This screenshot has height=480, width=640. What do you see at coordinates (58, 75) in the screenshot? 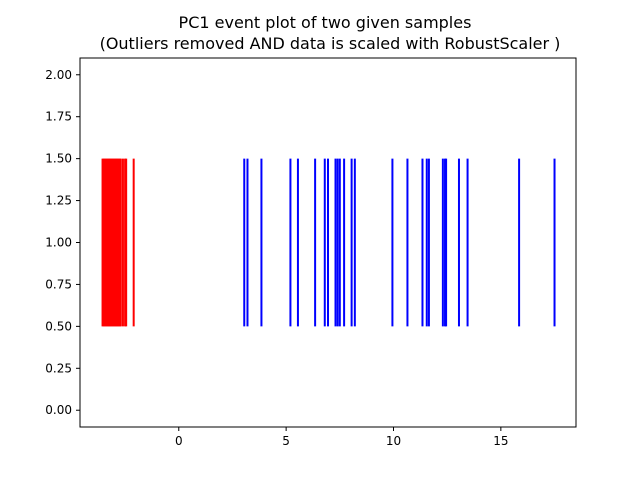
I see `y-tick-label-8: 2.00` at bounding box center [58, 75].